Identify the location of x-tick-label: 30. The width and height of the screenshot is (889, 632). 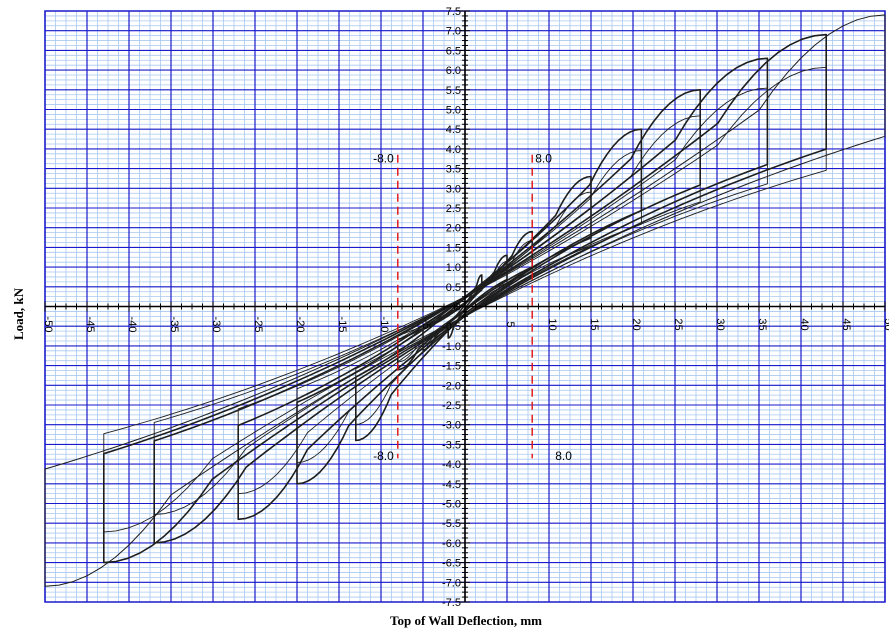
(720, 324).